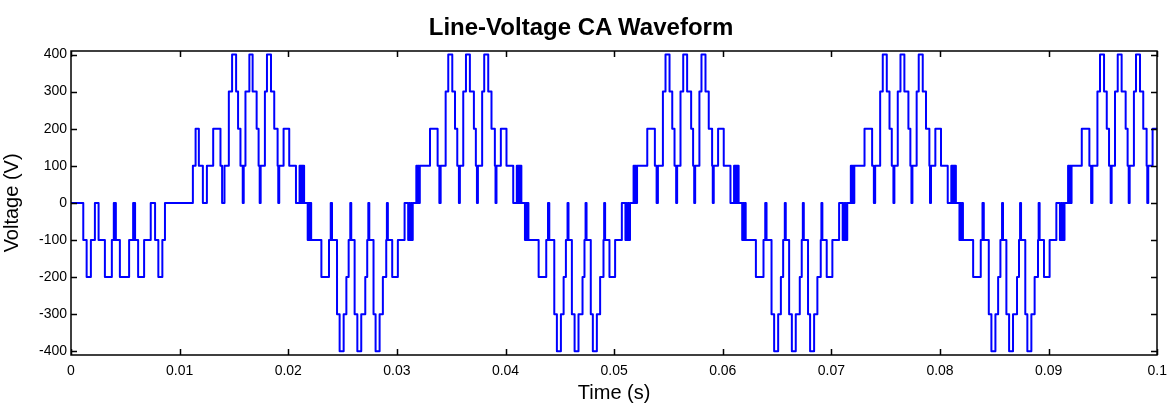  What do you see at coordinates (614, 391) in the screenshot?
I see `x-axis-title: Time (s)` at bounding box center [614, 391].